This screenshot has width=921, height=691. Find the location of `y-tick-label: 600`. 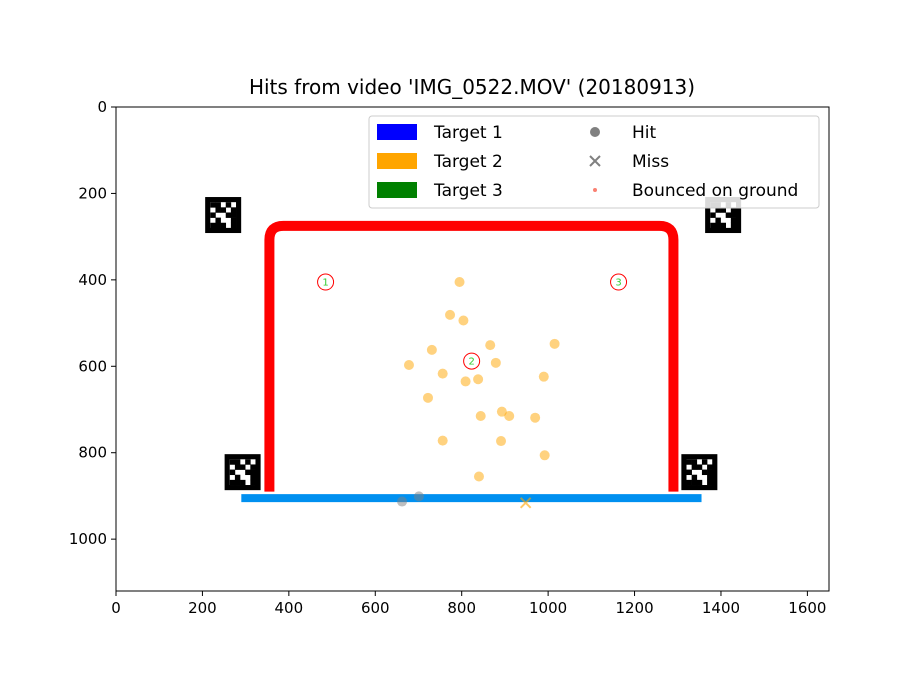

y-tick-label: 600 is located at coordinates (92, 366).